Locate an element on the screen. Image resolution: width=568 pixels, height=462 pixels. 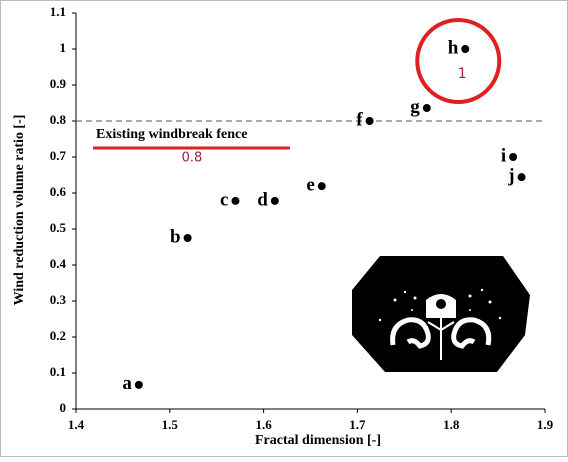
y-tick-label: 0.4 is located at coordinates (58, 263).